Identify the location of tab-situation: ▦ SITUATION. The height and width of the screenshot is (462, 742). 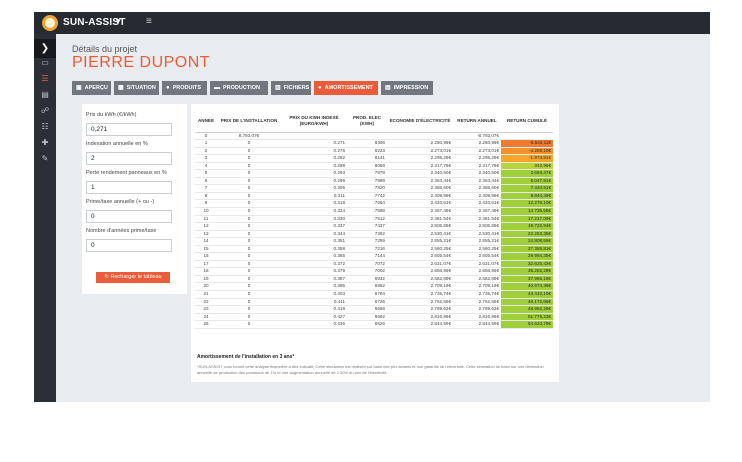
(136, 88).